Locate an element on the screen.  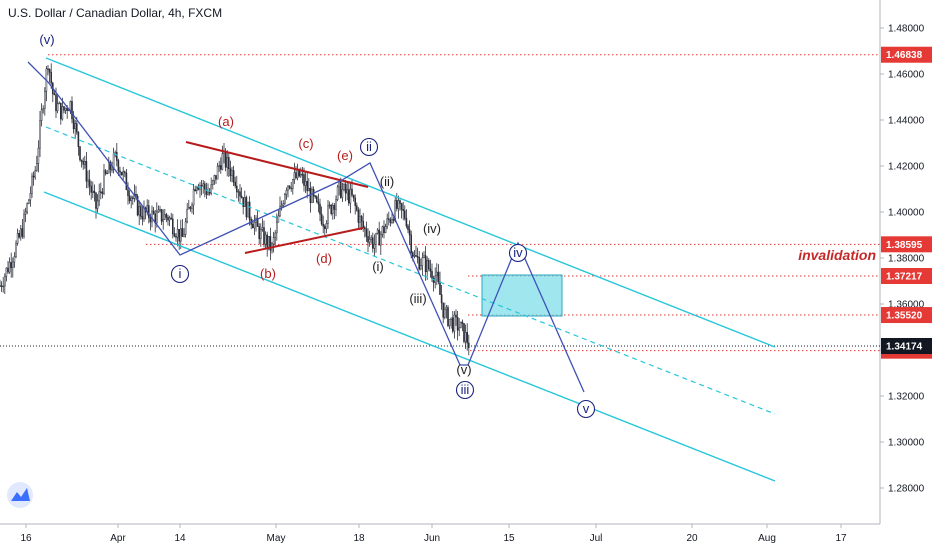
x-tick-label: 16 is located at coordinates (26, 538).